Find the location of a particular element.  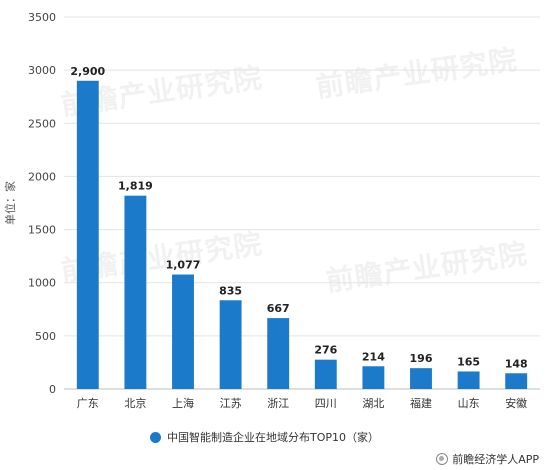

y-tick-label: 1500 is located at coordinates (42, 230).